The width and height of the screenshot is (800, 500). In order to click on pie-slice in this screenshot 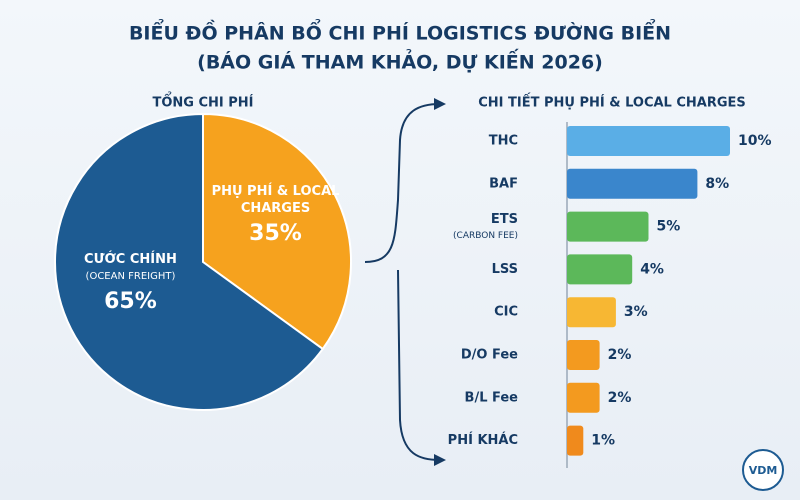, I will do `click(277, 231)`.